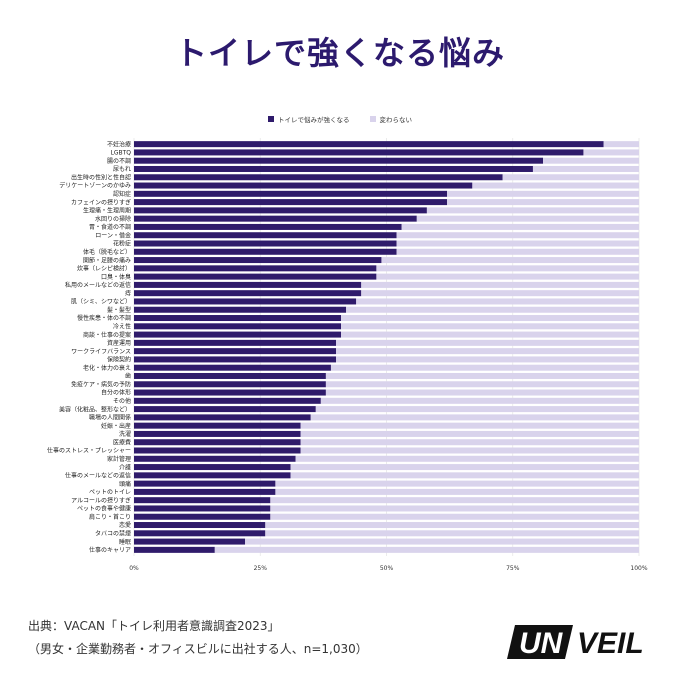  What do you see at coordinates (122, 327) in the screenshot?
I see `category-label: 冷え性` at bounding box center [122, 327].